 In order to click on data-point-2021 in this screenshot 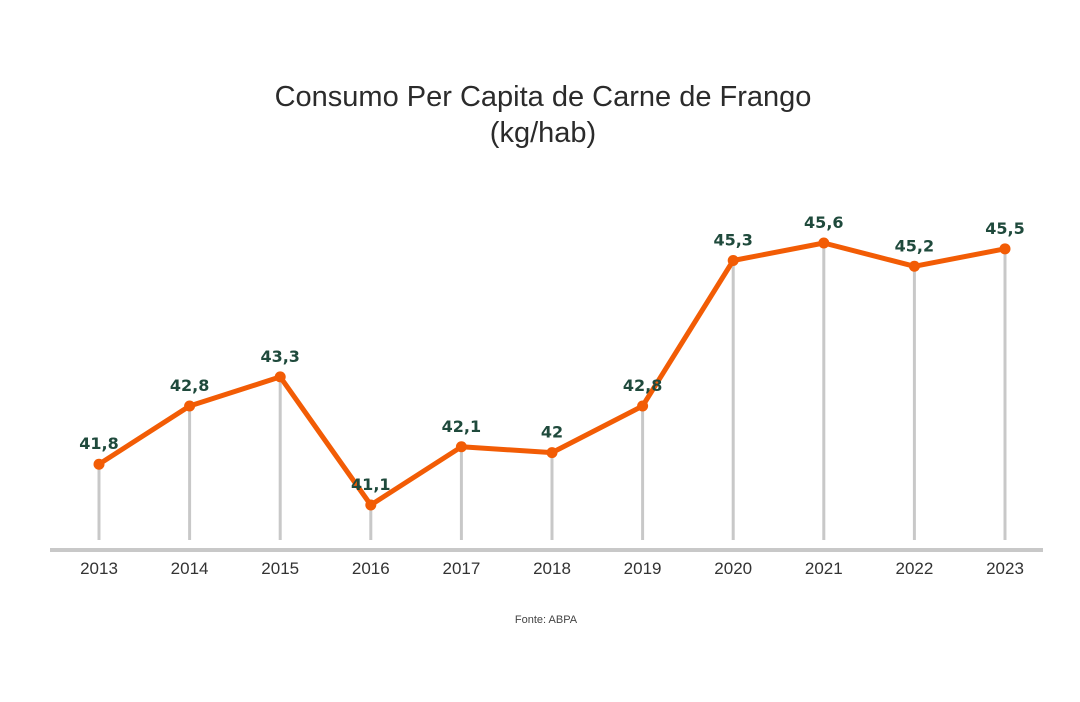, I will do `click(824, 243)`.